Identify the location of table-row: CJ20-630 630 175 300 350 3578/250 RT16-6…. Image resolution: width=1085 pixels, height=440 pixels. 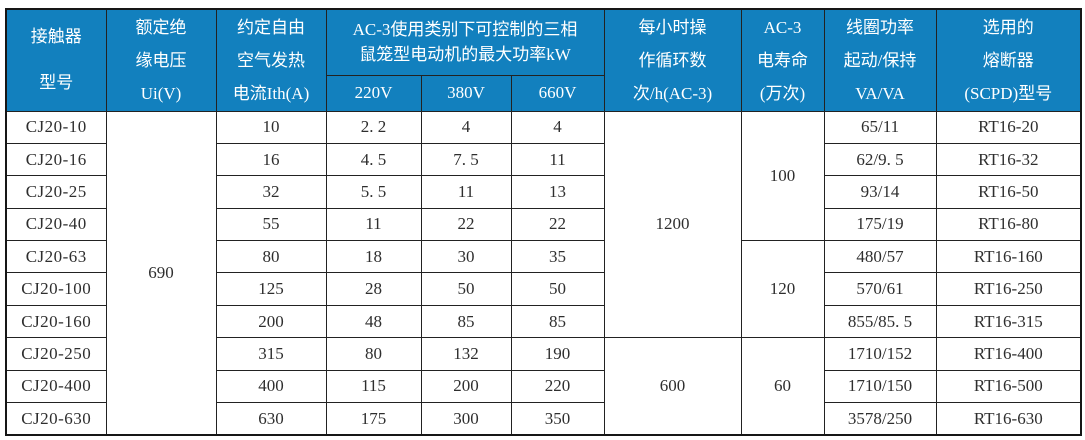
(543, 419).